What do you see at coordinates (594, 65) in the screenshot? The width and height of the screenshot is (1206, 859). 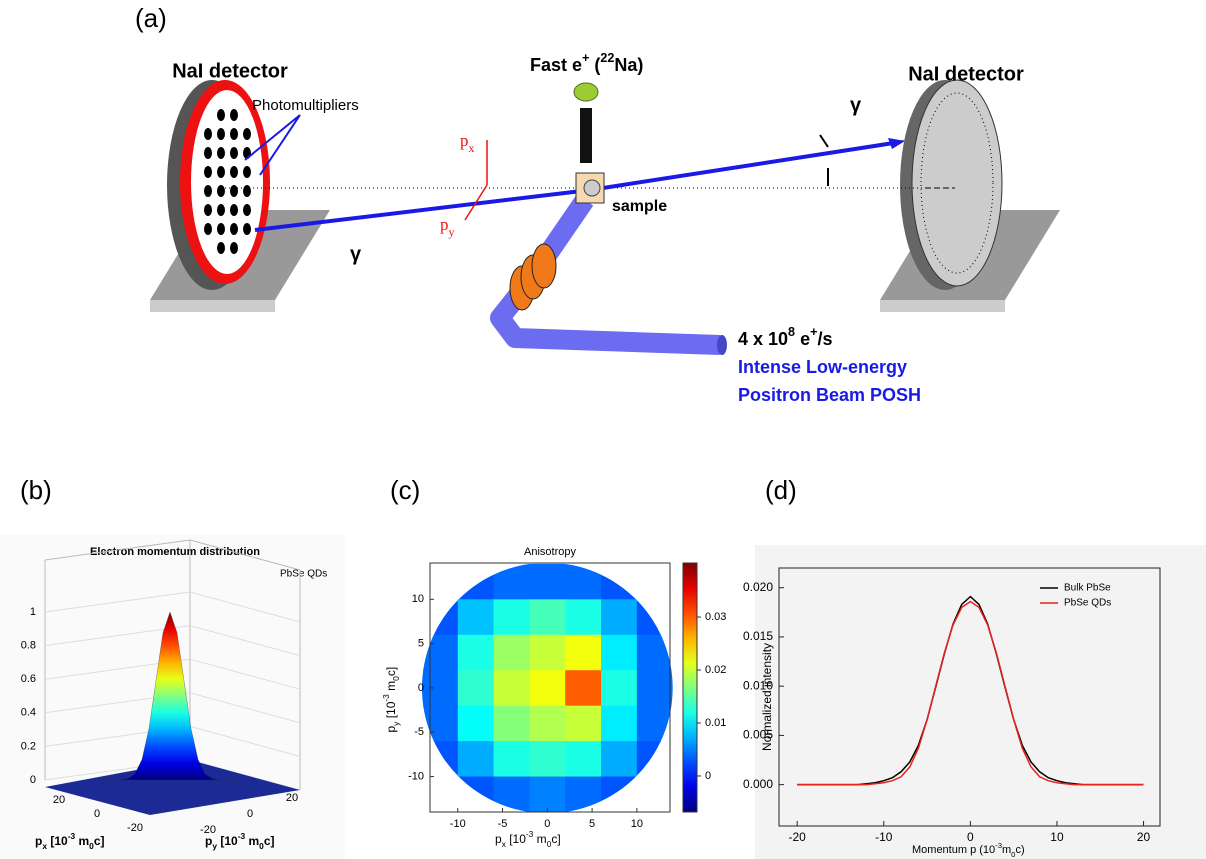 I see `text-part: (` at bounding box center [594, 65].